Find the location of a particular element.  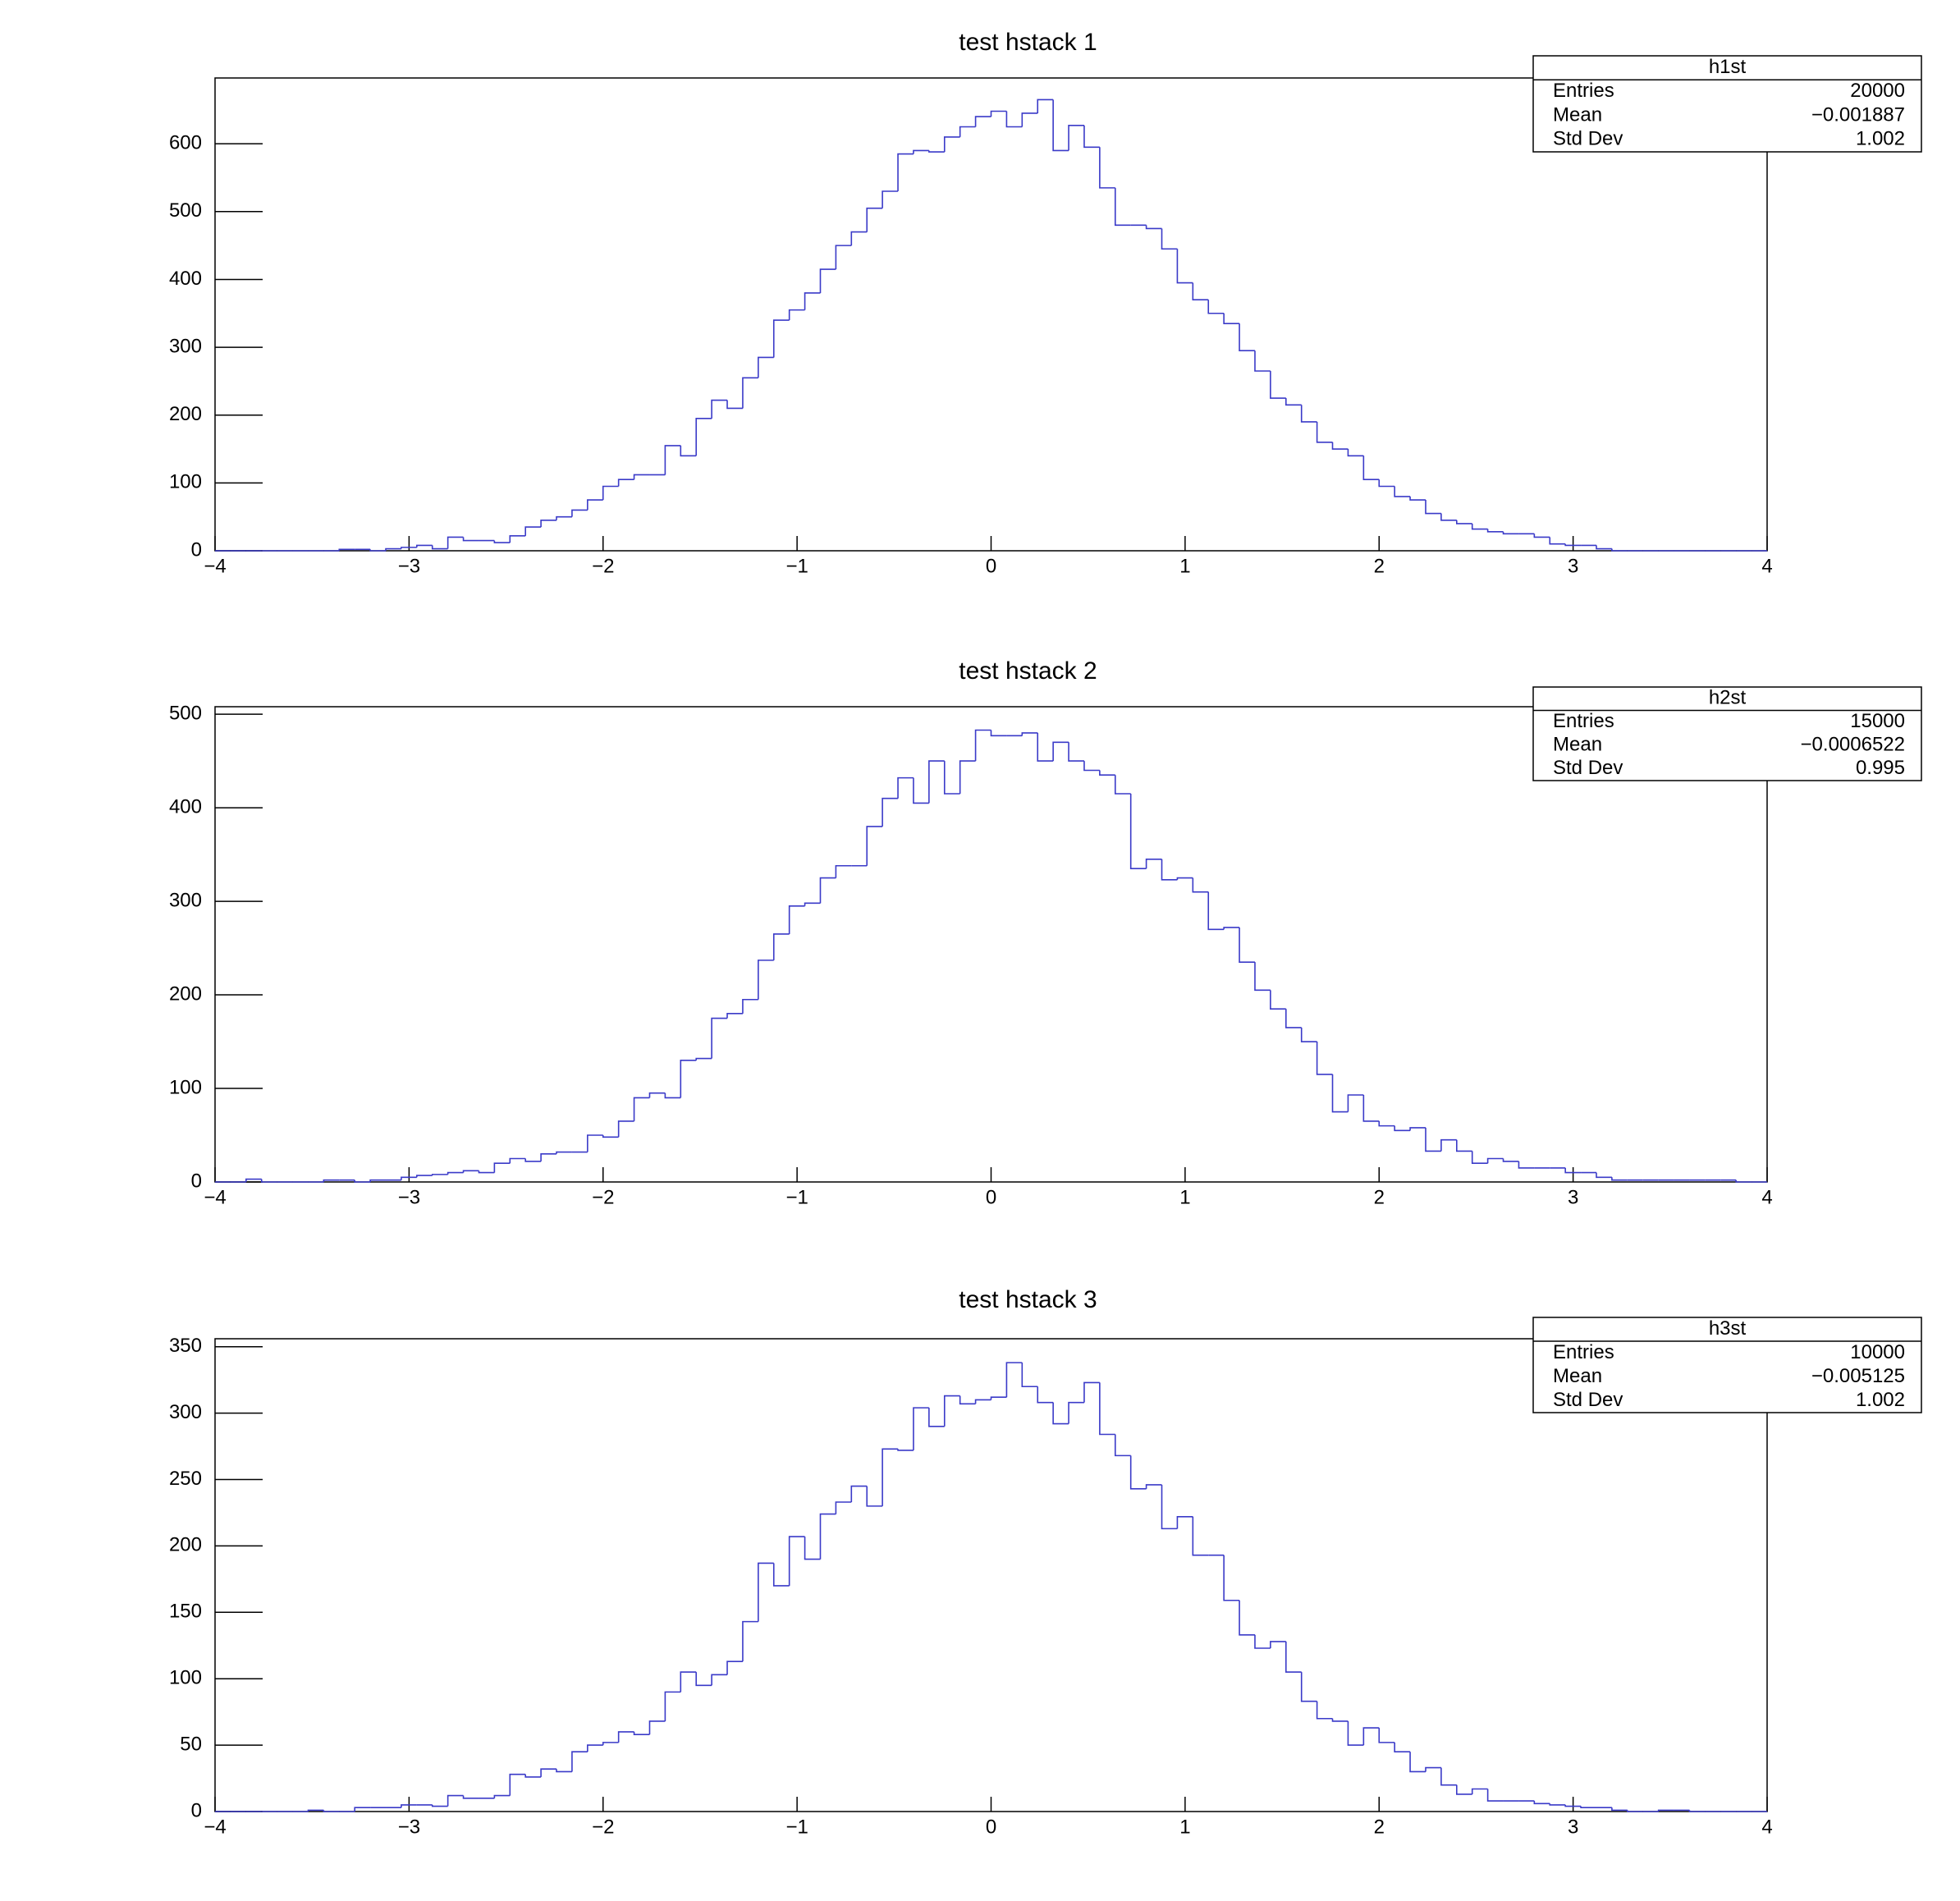

x-tick-label: −3 is located at coordinates (409, 1827).